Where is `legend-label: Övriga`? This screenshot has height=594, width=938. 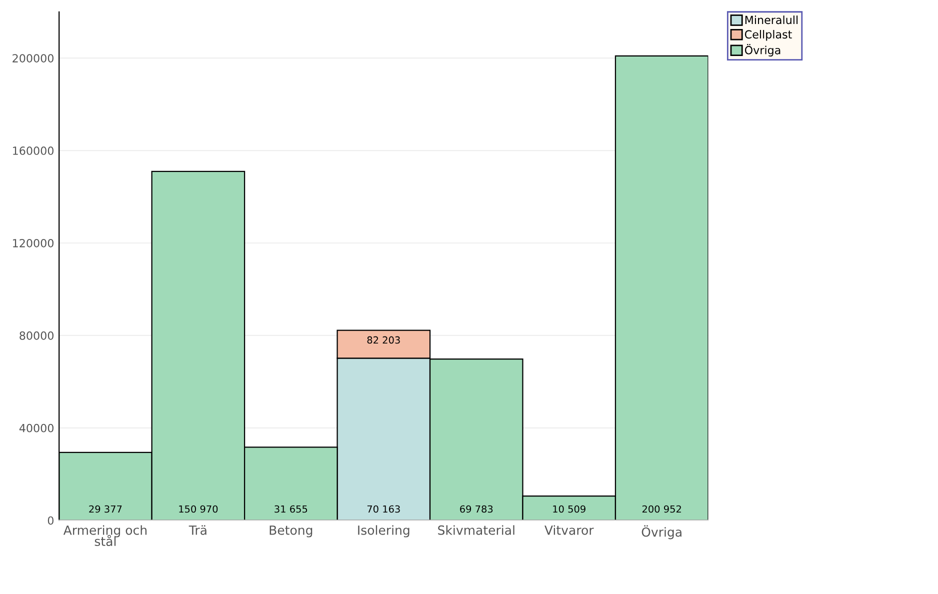
legend-label: Övriga is located at coordinates (762, 50).